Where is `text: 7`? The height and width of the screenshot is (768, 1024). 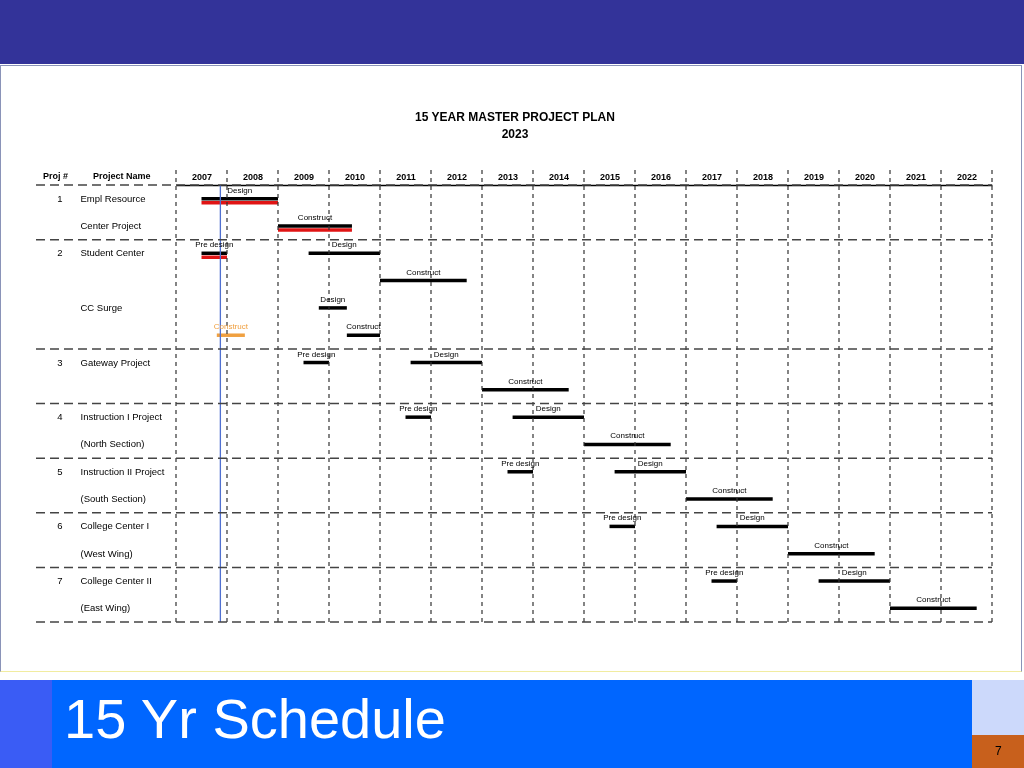 text: 7 is located at coordinates (998, 751).